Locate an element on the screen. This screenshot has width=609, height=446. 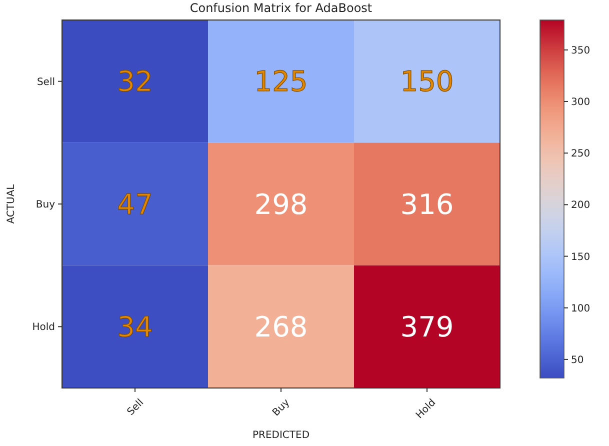
data-label: 34 is located at coordinates (135, 327).